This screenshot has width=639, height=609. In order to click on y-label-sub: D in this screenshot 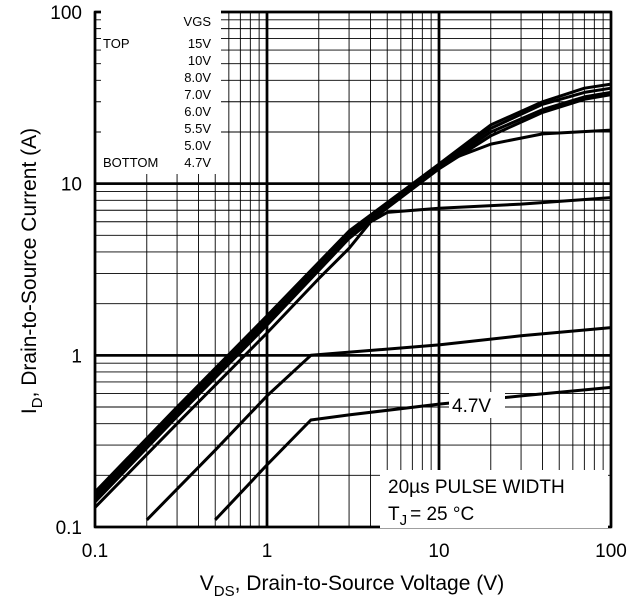, I will do `click(37, 402)`.